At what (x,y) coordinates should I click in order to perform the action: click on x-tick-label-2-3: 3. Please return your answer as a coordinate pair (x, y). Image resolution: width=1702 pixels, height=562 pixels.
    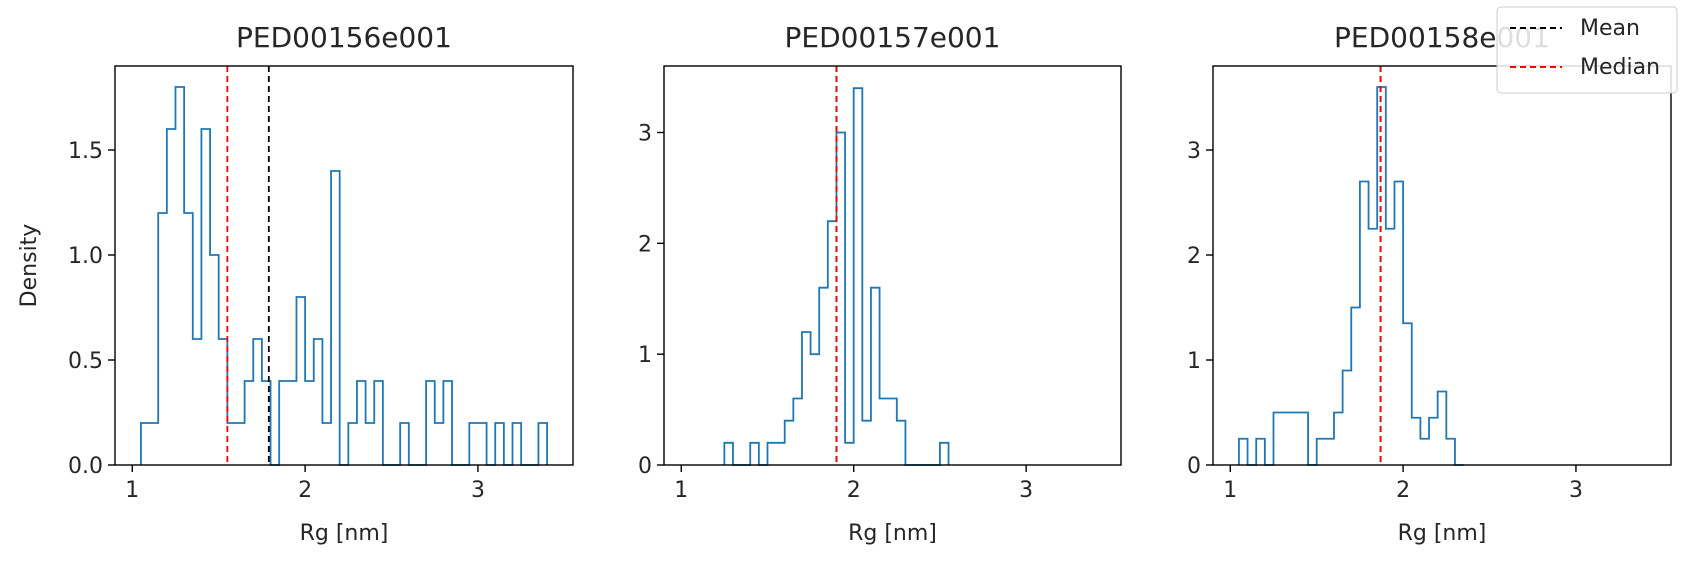
    Looking at the image, I should click on (1026, 490).